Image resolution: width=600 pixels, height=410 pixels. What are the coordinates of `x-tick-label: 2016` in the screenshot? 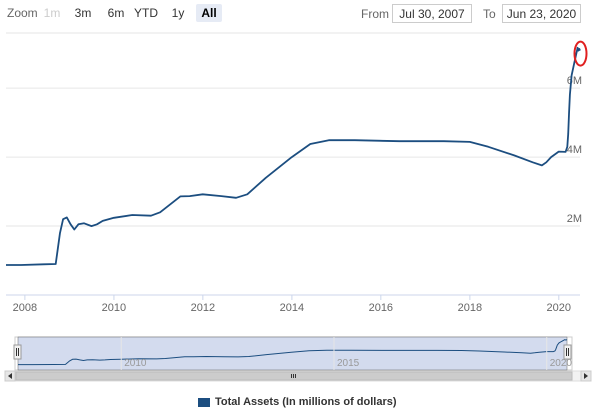 It's located at (381, 308).